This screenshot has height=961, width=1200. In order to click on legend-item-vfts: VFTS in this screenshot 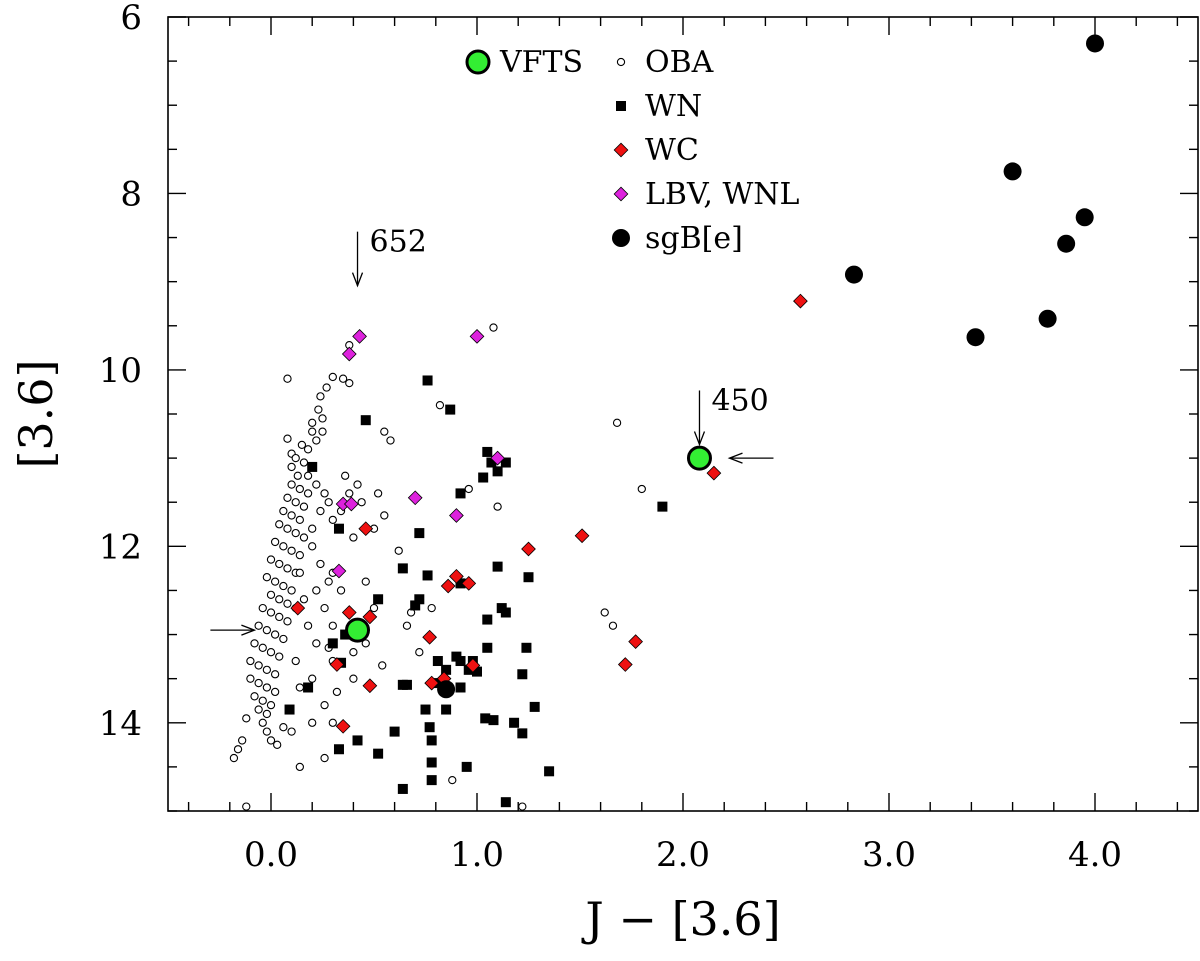, I will do `click(524, 62)`.